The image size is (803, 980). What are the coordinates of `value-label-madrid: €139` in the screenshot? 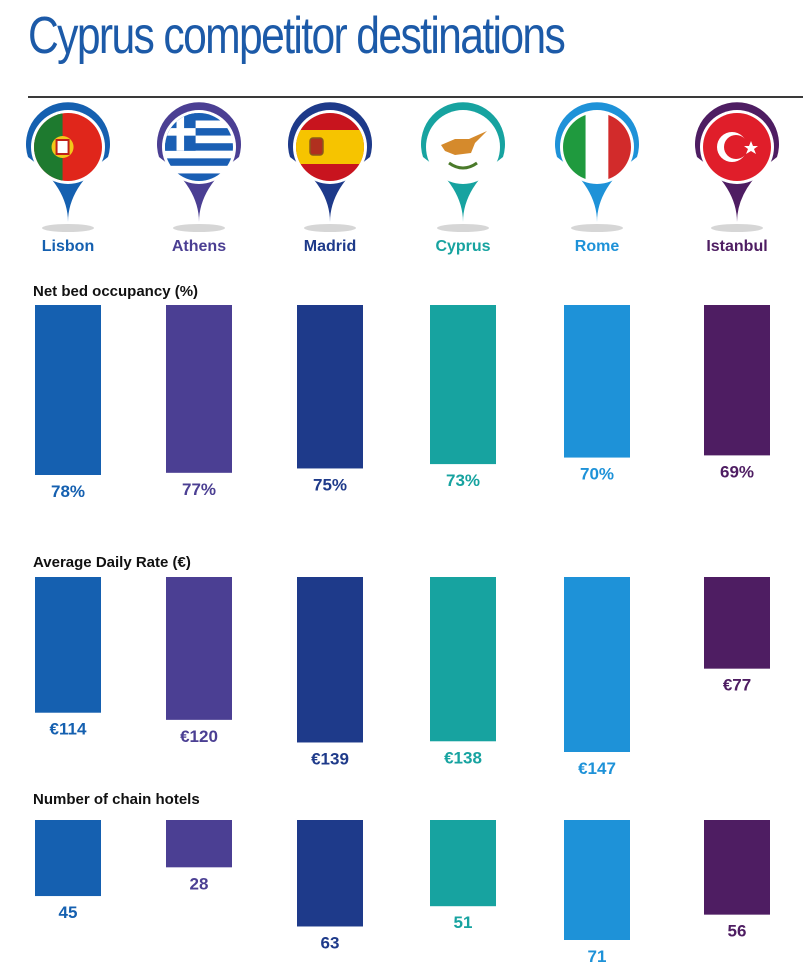 It's located at (330, 758).